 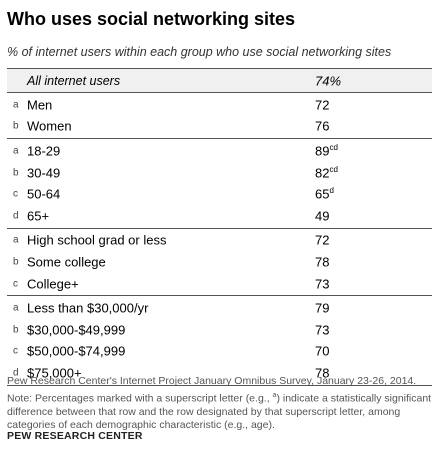 What do you see at coordinates (49, 126) in the screenshot?
I see `row-label: Women` at bounding box center [49, 126].